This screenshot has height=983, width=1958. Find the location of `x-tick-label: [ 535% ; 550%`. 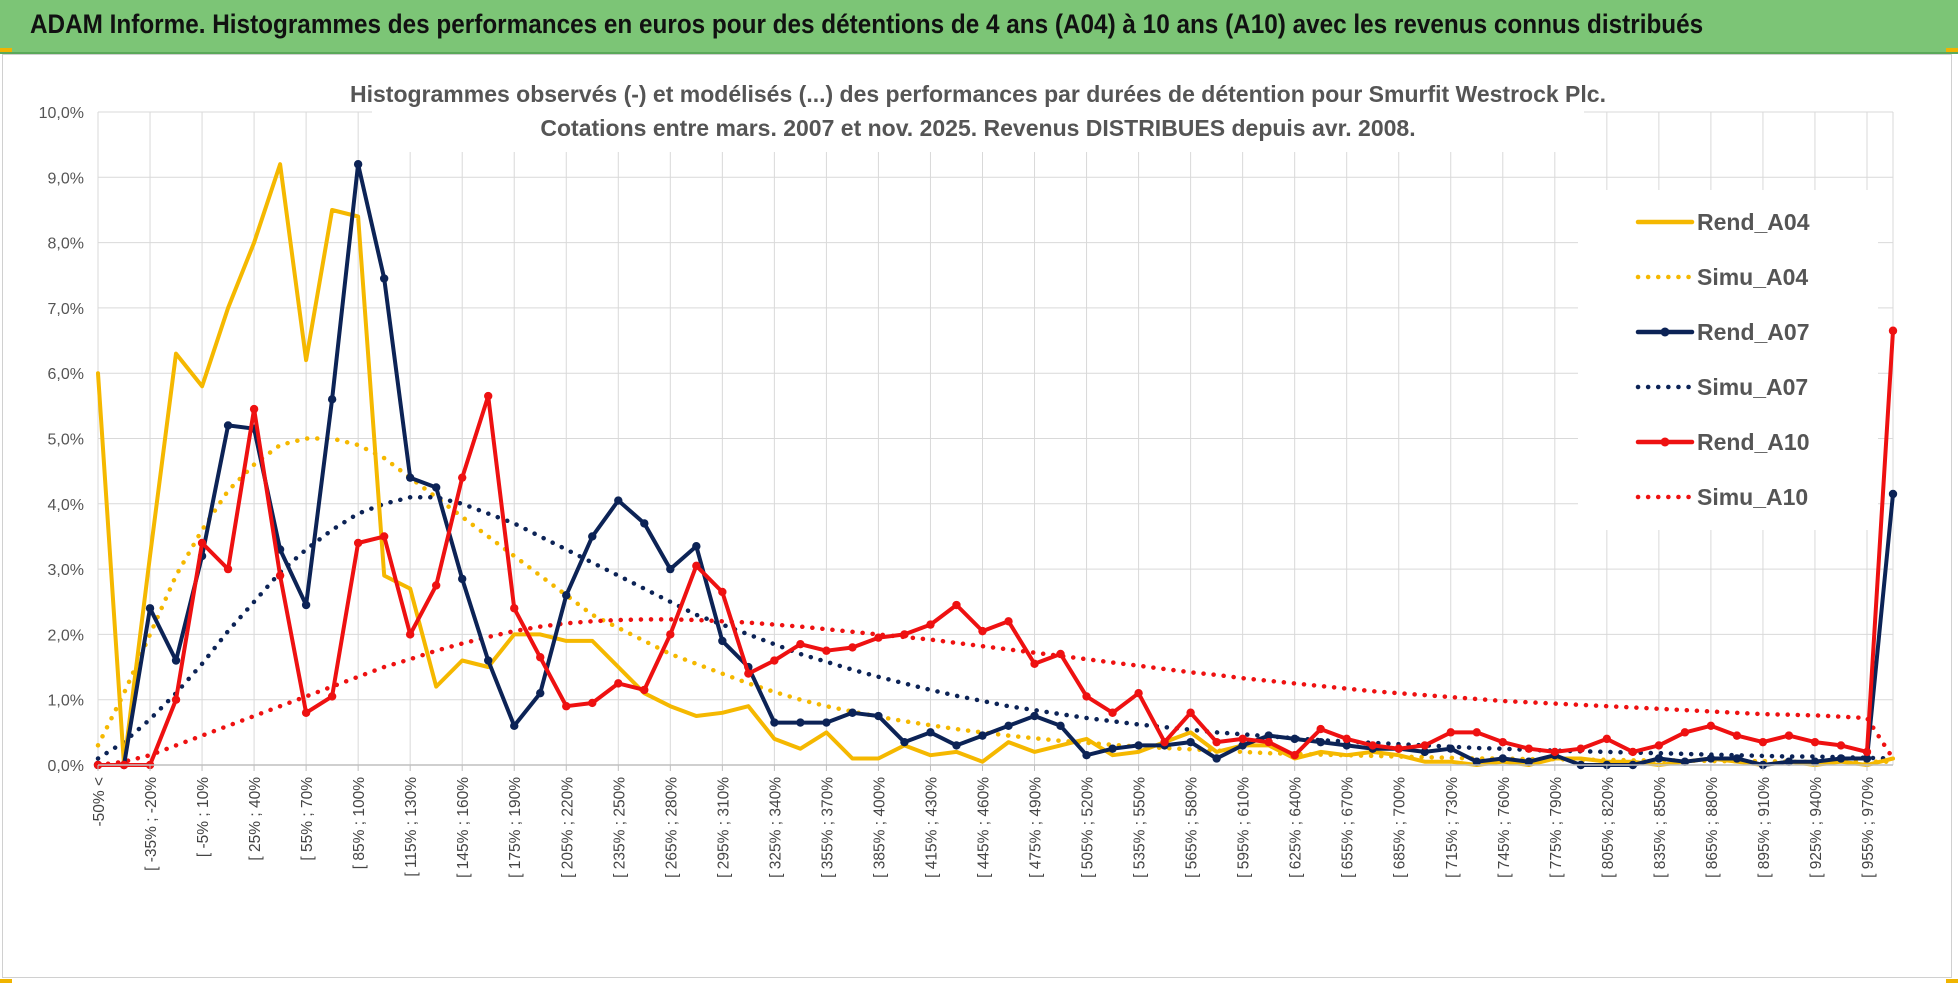

x-tick-label: [ 535% ; 550% is located at coordinates (1140, 827).